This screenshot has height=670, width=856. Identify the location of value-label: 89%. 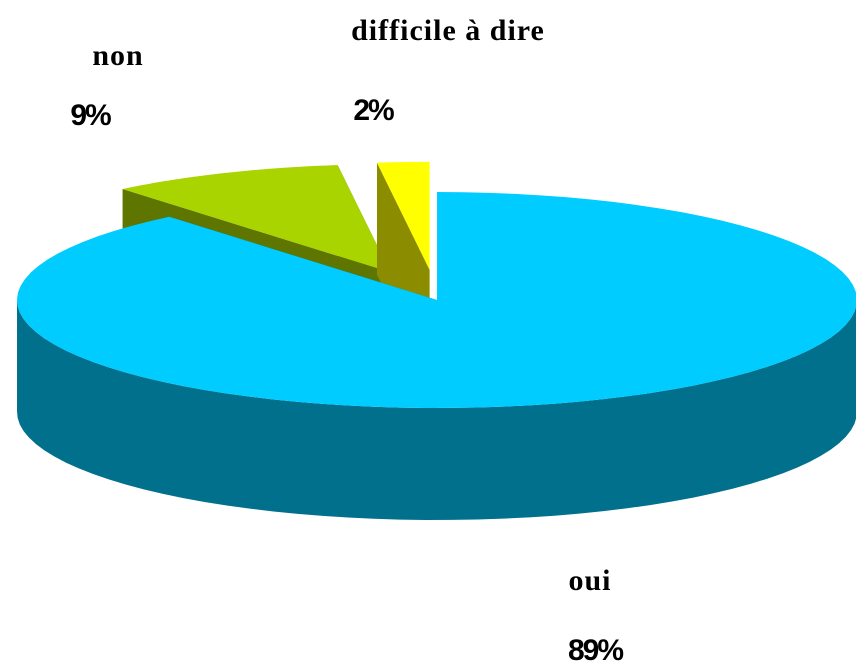
(595, 650).